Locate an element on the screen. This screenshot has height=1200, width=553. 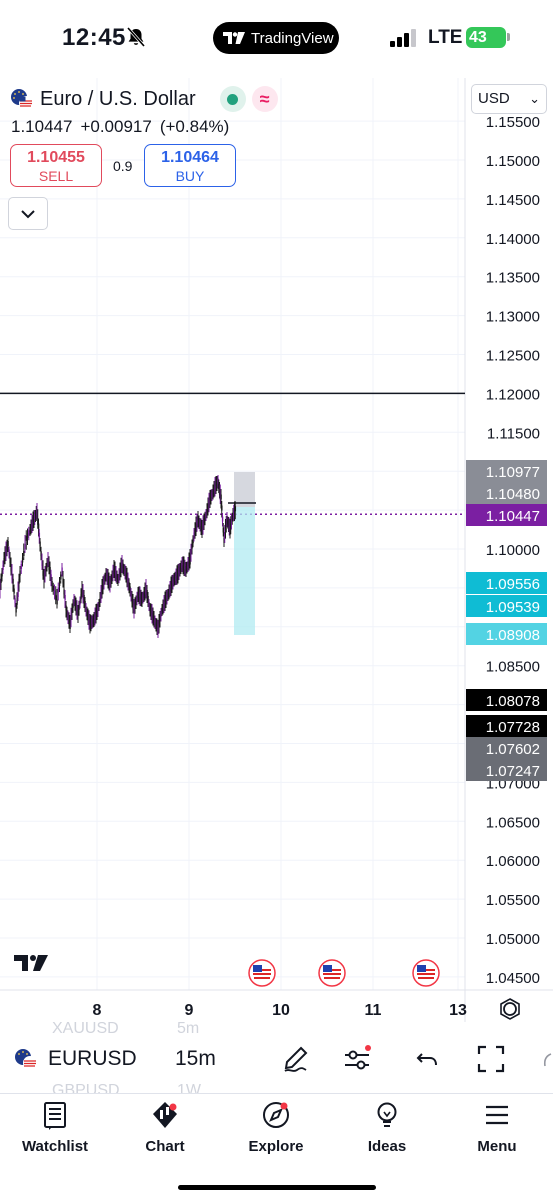
take-profit-zone is located at coordinates (244, 571).